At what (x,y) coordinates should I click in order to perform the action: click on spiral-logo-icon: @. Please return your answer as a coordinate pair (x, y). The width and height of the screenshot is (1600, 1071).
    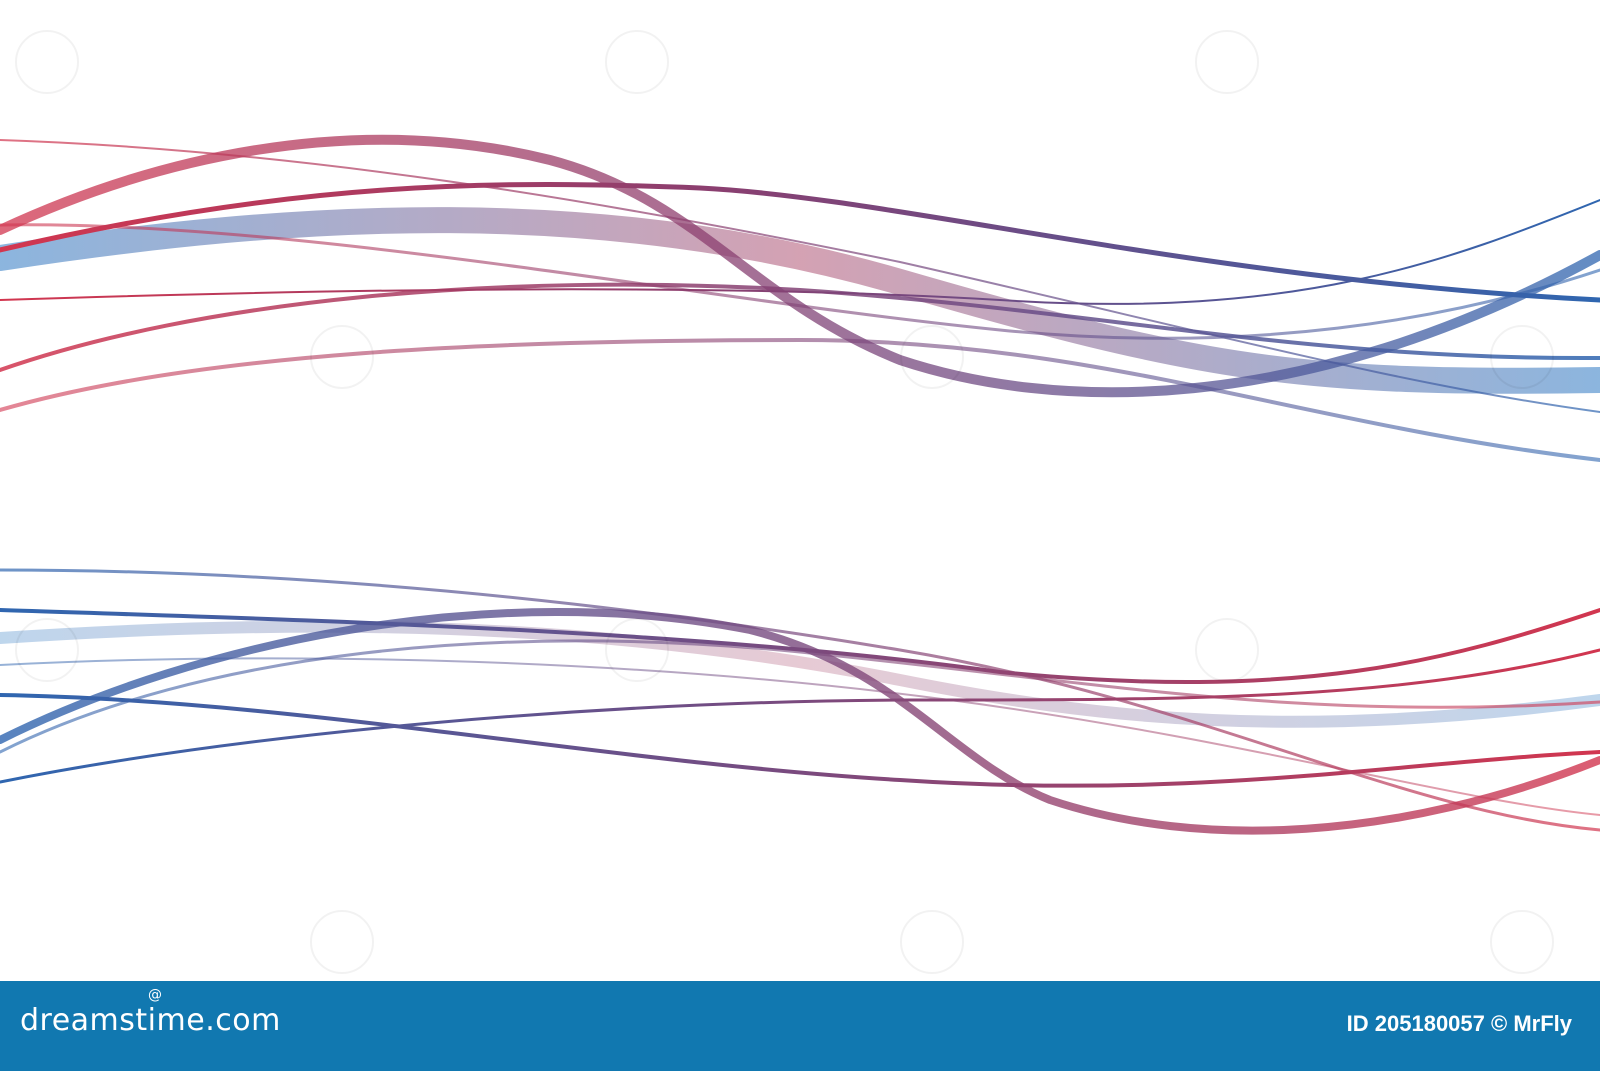
    Looking at the image, I should click on (155, 995).